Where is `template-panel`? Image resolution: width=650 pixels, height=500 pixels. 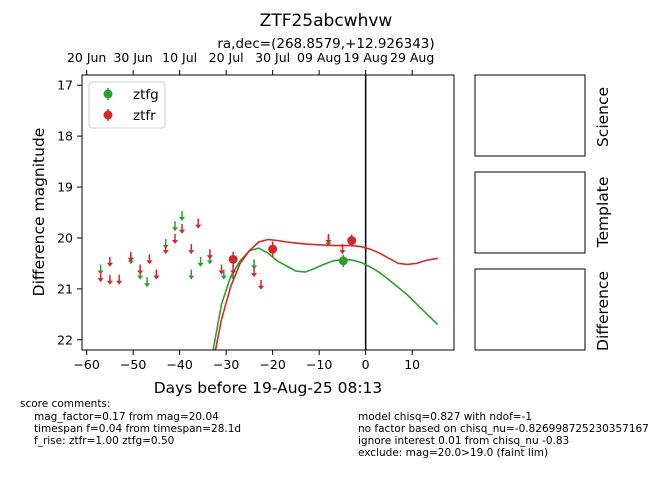
template-panel is located at coordinates (530, 212).